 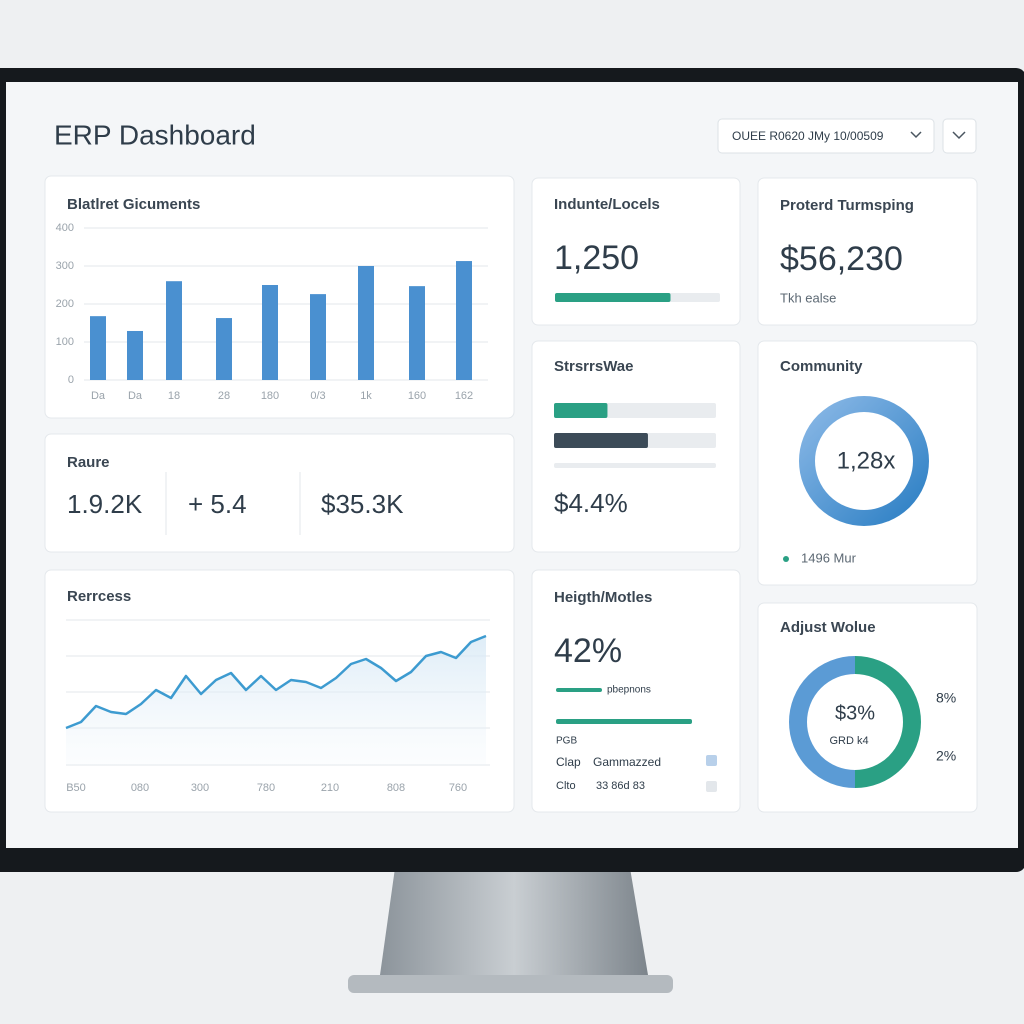 I want to click on monitor-stand, so click(x=514, y=921).